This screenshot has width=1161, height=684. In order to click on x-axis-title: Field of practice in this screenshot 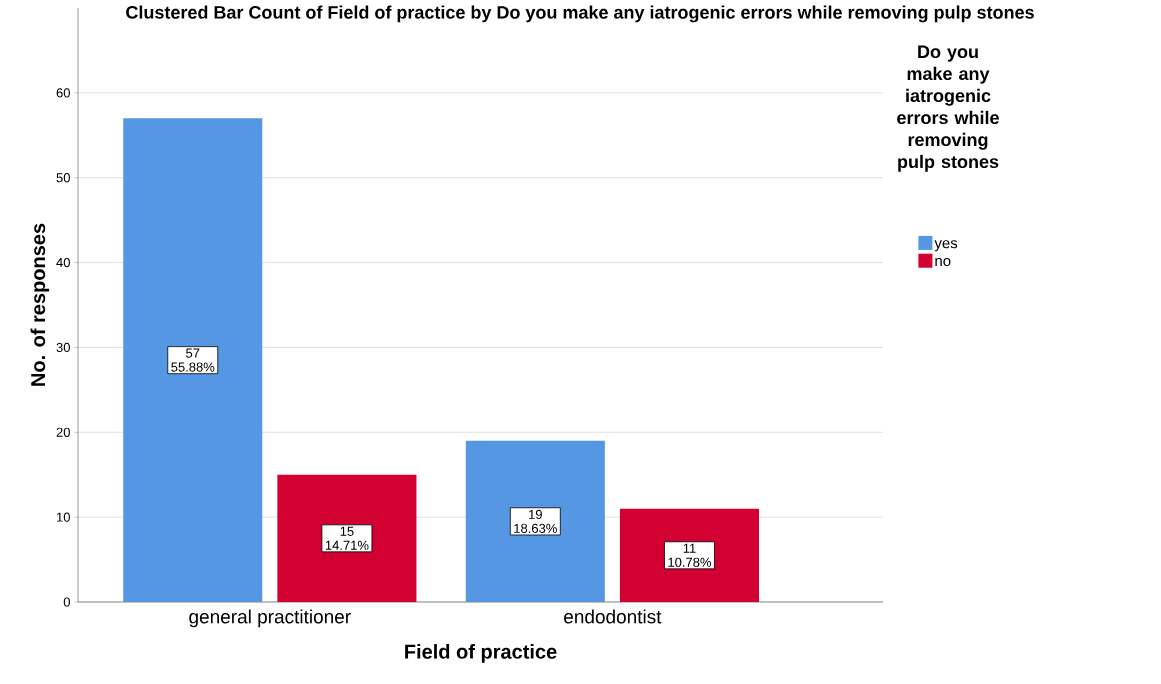, I will do `click(481, 653)`.